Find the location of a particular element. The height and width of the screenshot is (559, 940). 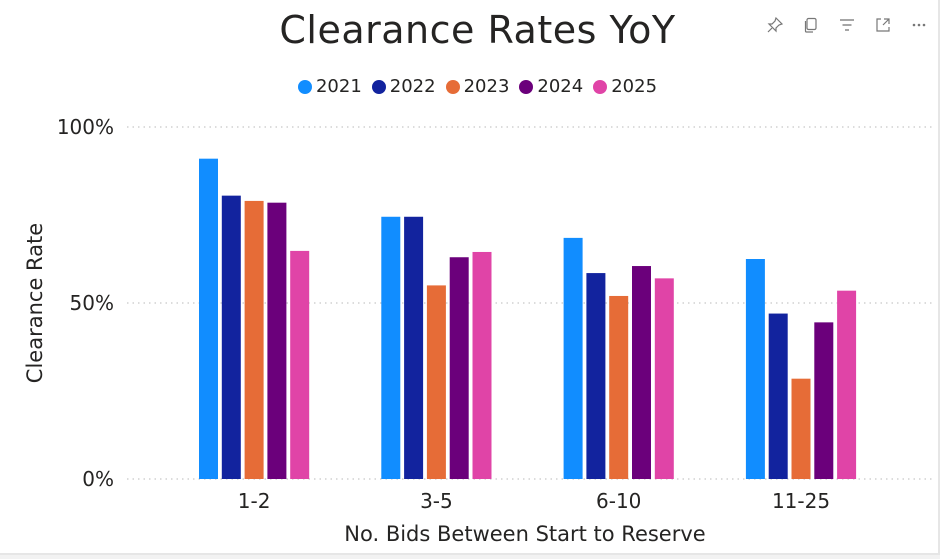

legend-label-2022: 2022 is located at coordinates (412, 86).